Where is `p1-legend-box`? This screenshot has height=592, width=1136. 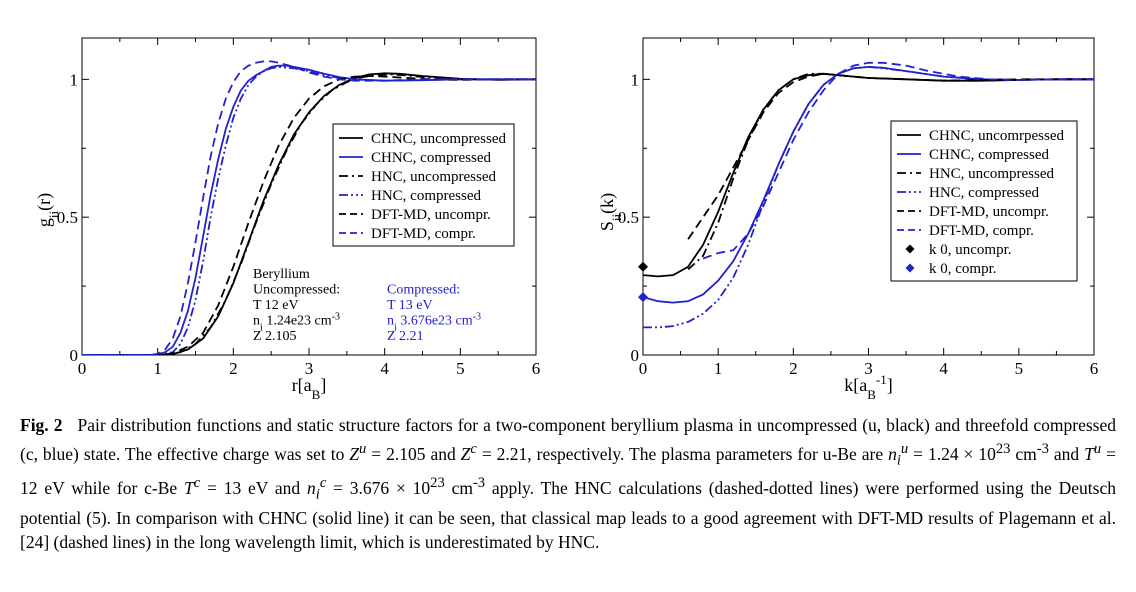
p1-legend-box is located at coordinates (984, 201).